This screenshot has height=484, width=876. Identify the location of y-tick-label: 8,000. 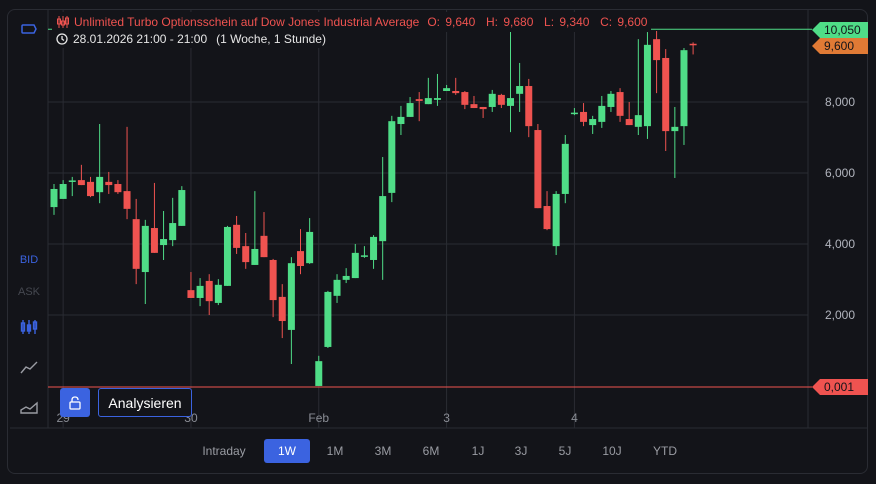
(840, 102).